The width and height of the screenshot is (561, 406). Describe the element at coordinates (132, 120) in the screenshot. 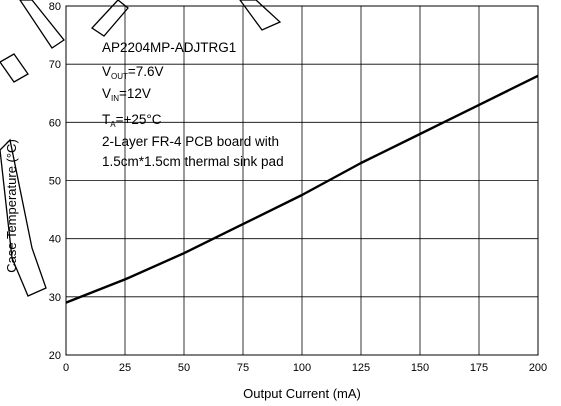

I see `annotation-ta: TA=+25°C` at that location.